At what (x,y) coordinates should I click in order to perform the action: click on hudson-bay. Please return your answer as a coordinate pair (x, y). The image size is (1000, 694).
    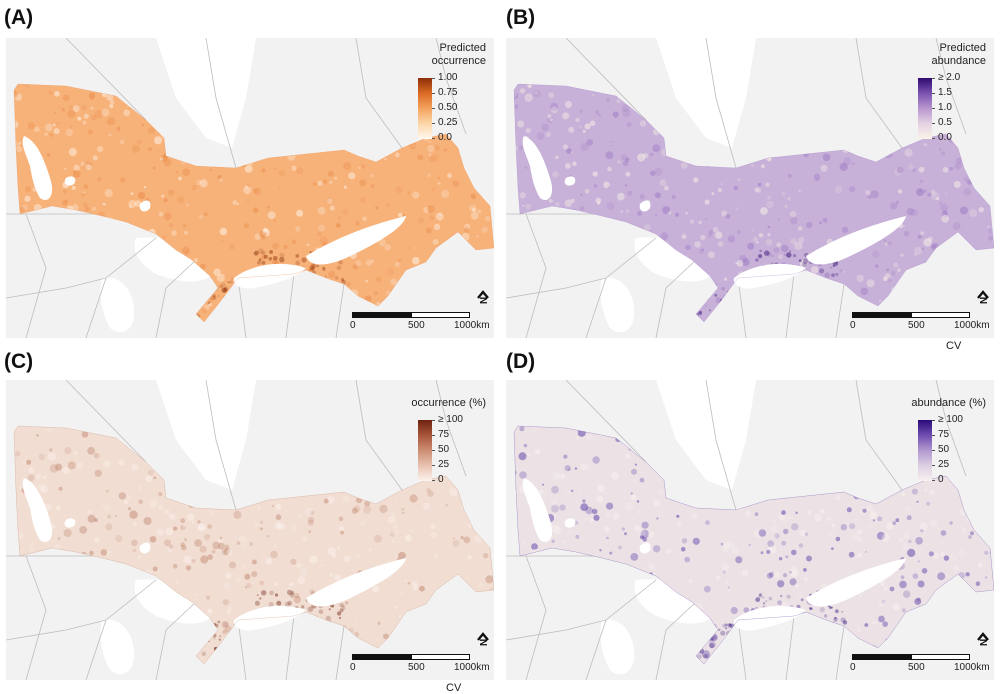
    Looking at the image, I should click on (706, 93).